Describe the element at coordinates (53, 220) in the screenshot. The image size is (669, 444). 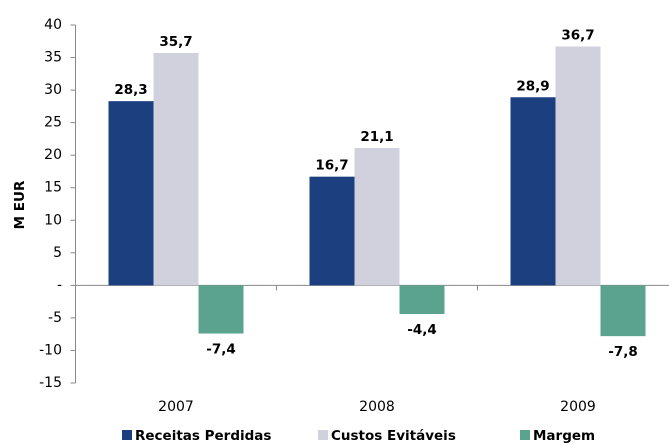
I see `y-tick-label: 10` at that location.